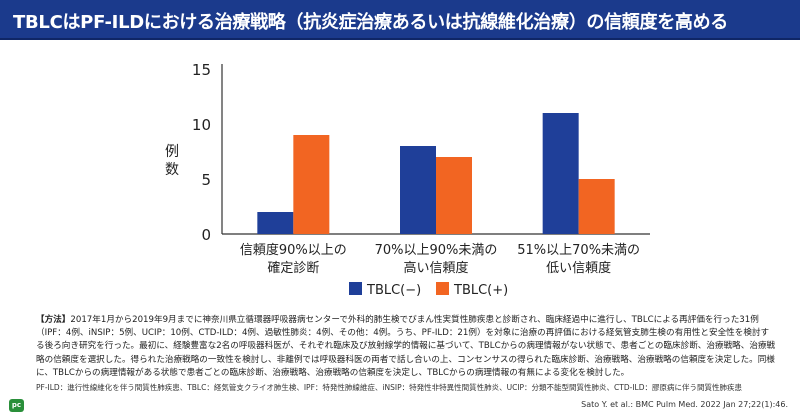 The height and width of the screenshot is (416, 800). I want to click on legend-label: TBLC(−), so click(393, 290).